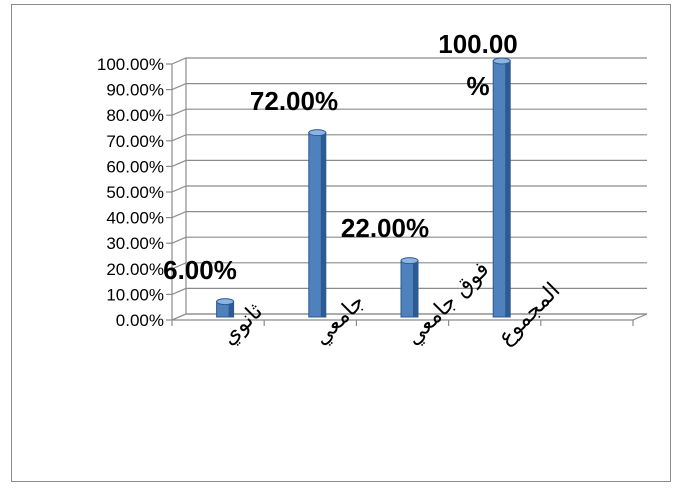 This screenshot has height=489, width=682. Describe the element at coordinates (135, 166) in the screenshot. I see `y-tick-label: 60.00%` at that location.